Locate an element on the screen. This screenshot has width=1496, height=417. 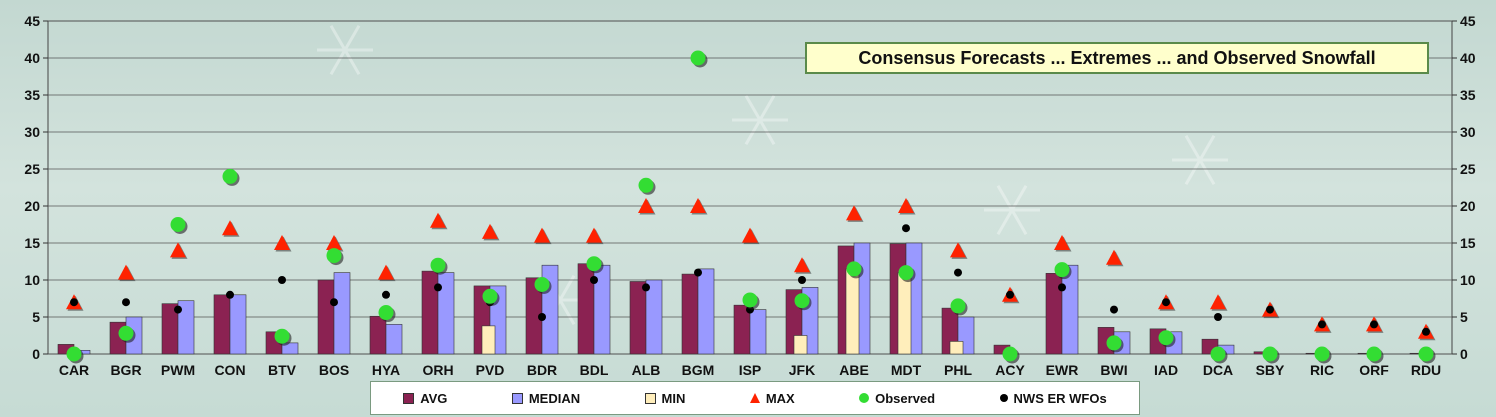
y-axis-left: 0 5 10 15 20 25 30 35 40 45 is located at coordinates (36, 187).